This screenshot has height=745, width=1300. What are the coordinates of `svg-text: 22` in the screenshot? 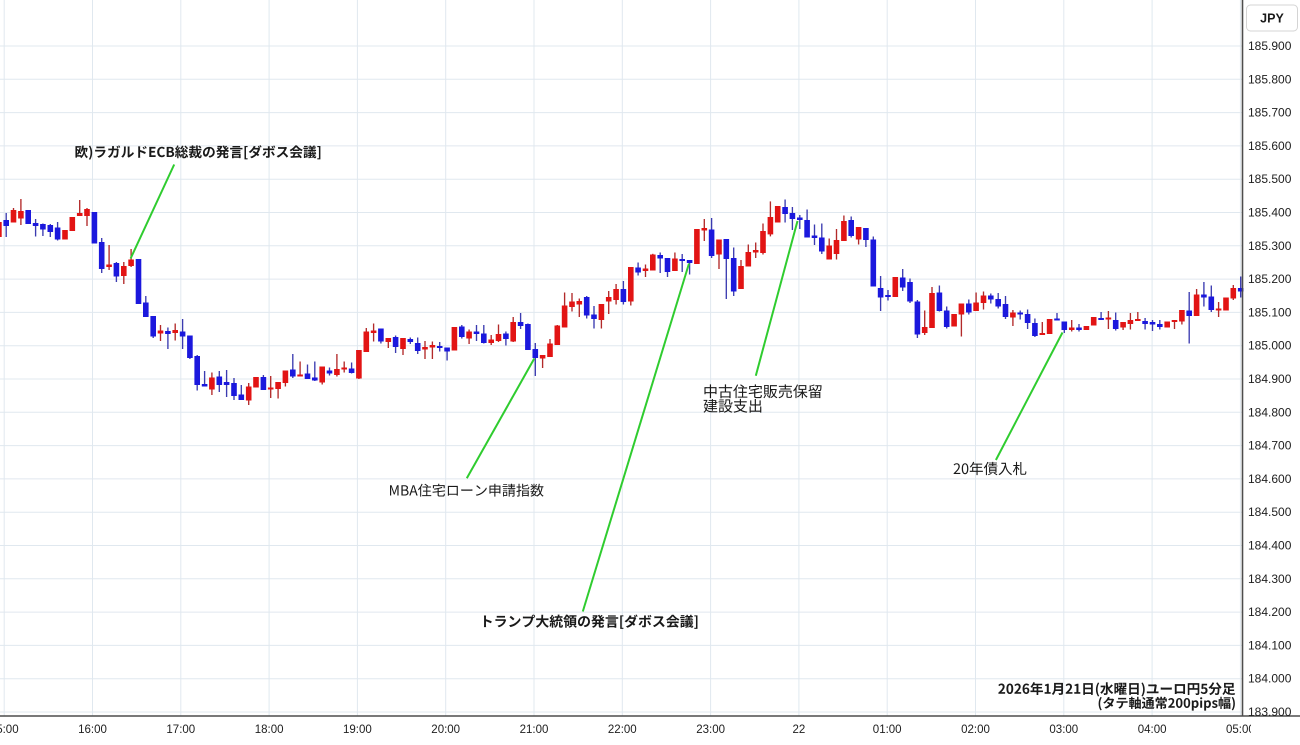 It's located at (799, 730).